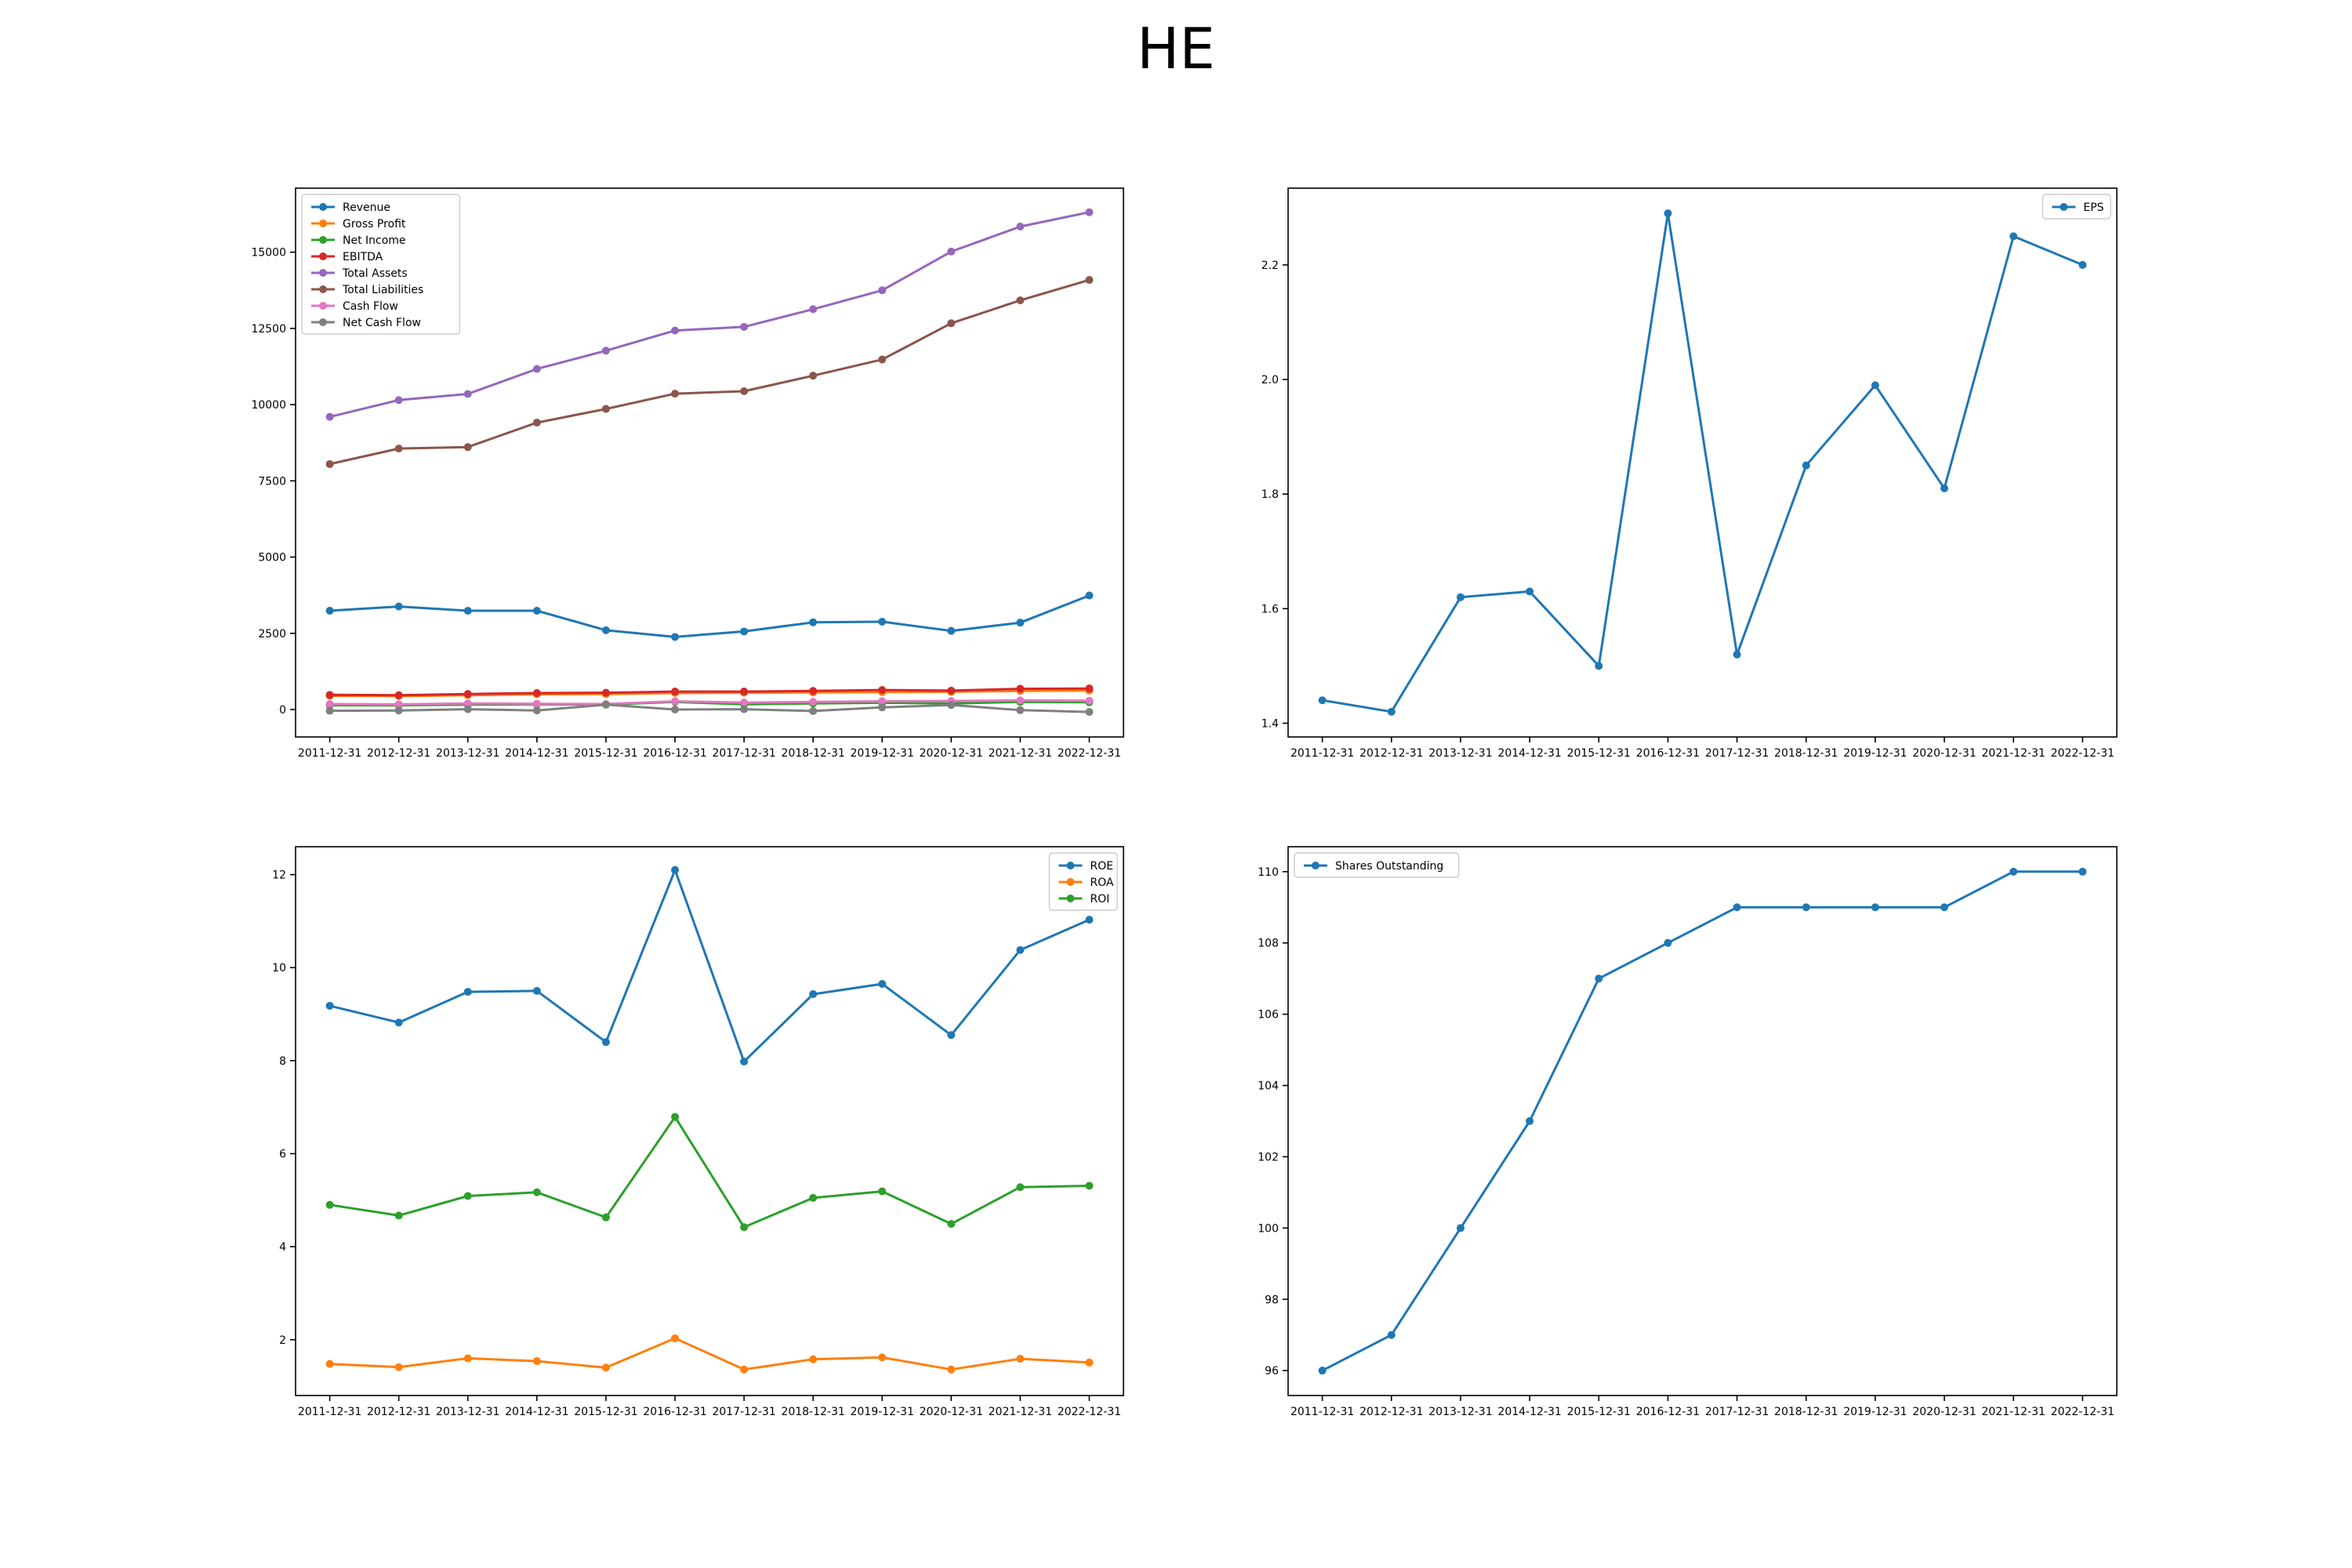  I want to click on y-tick-label: 108, so click(1268, 944).